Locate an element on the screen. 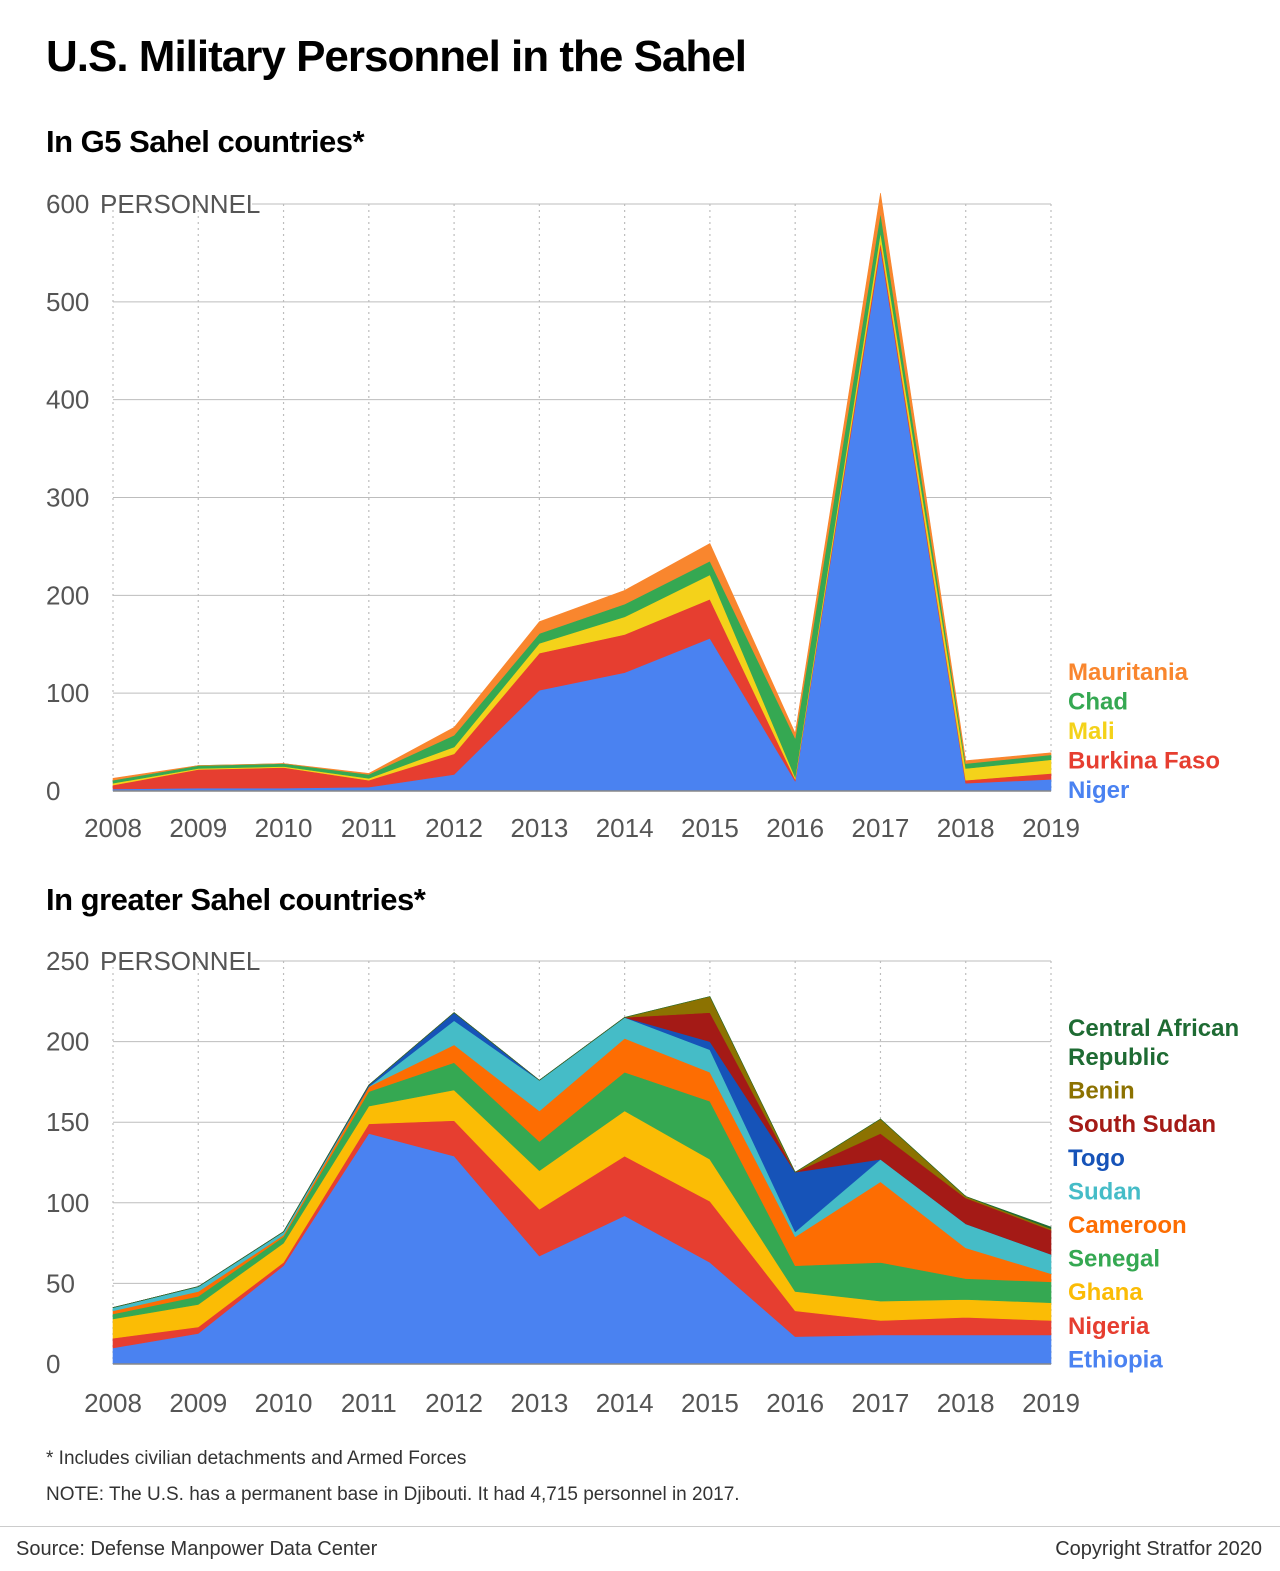  legend-ghana: Ghana is located at coordinates (1105, 1292).